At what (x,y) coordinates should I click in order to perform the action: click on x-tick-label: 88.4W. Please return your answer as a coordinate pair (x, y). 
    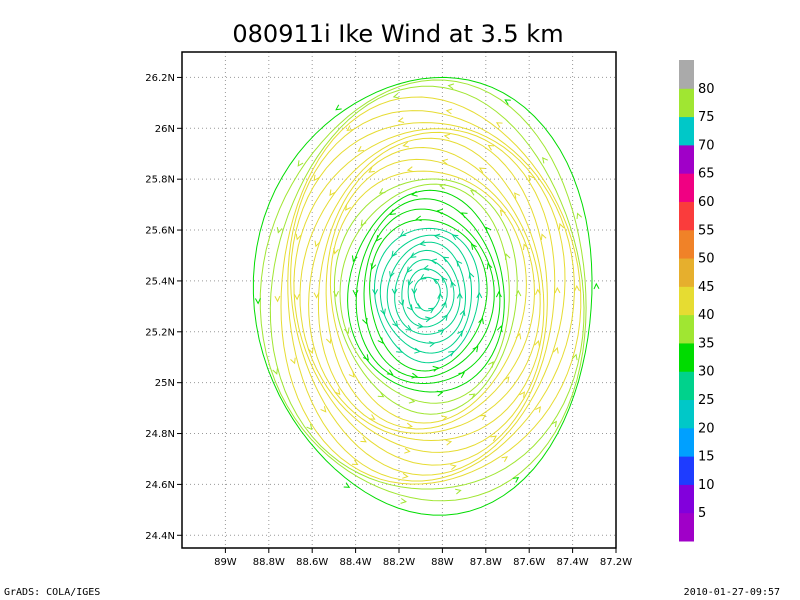
    Looking at the image, I should click on (356, 562).